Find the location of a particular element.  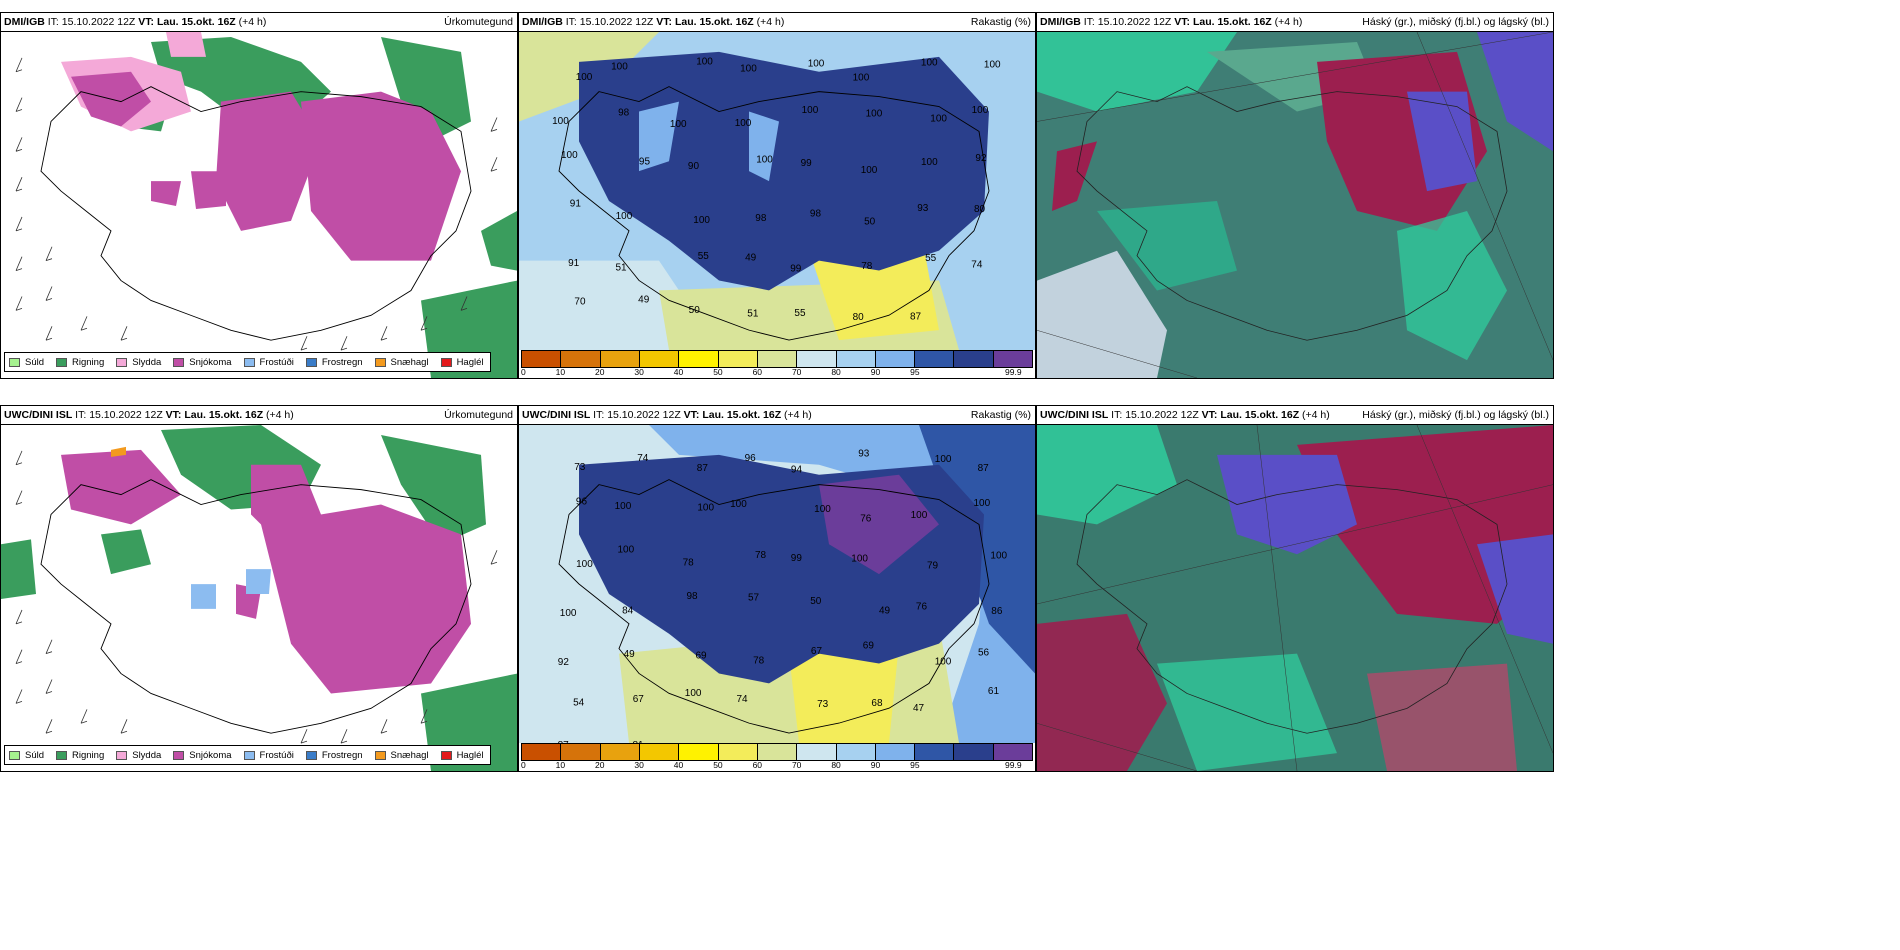

precip-map-svg is located at coordinates (259, 205).